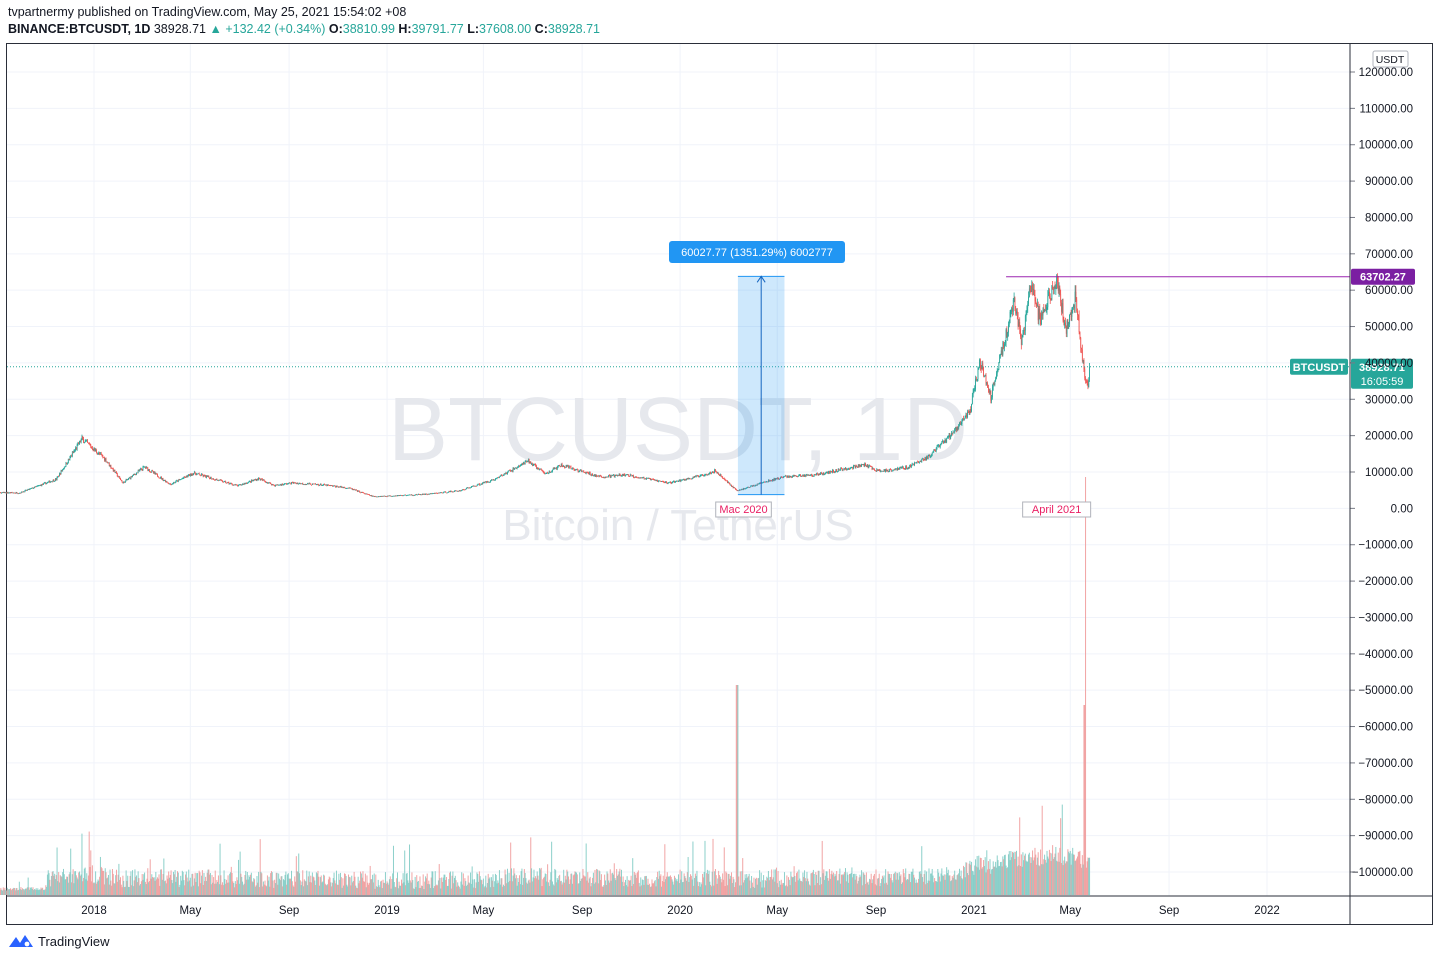 Image resolution: width=1439 pixels, height=961 pixels. Describe the element at coordinates (876, 911) in the screenshot. I see `x-tick-label: Sep` at that location.